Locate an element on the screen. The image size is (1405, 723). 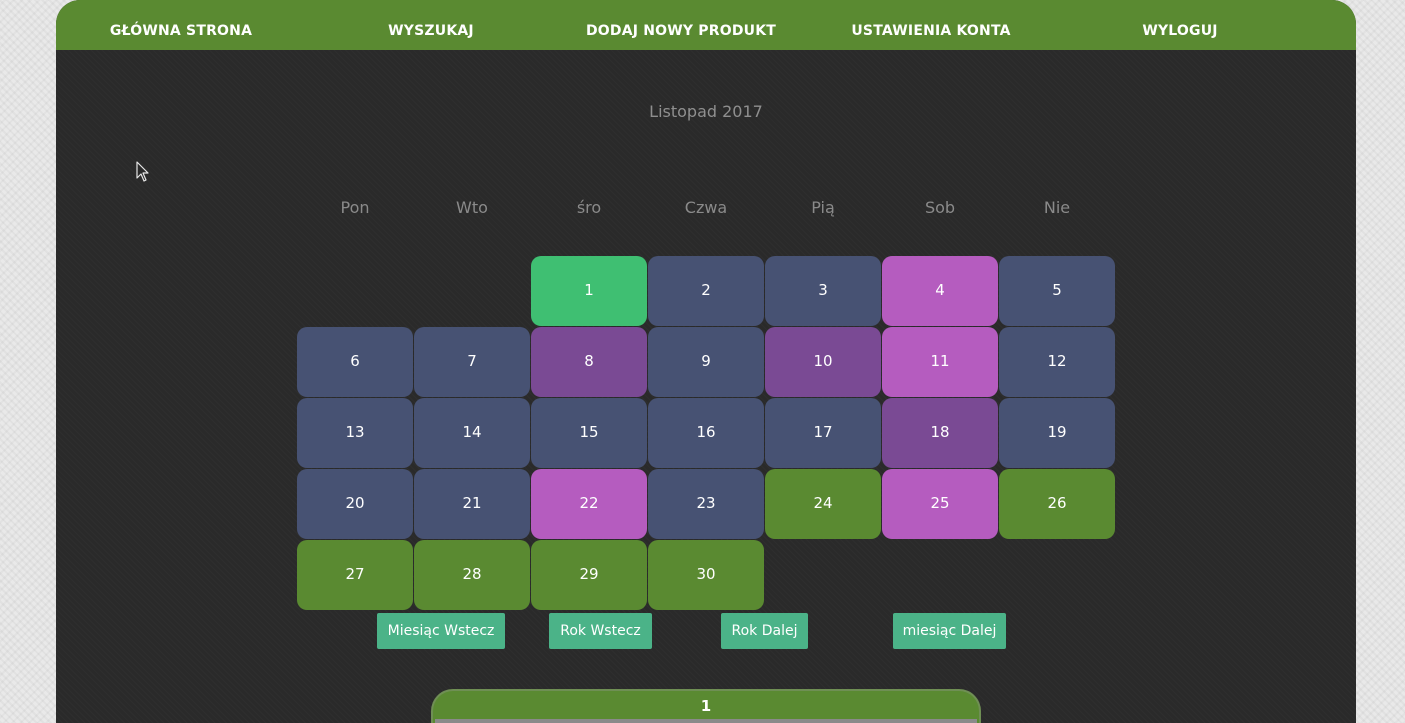
calendar-day-12: 12 is located at coordinates (1057, 362).